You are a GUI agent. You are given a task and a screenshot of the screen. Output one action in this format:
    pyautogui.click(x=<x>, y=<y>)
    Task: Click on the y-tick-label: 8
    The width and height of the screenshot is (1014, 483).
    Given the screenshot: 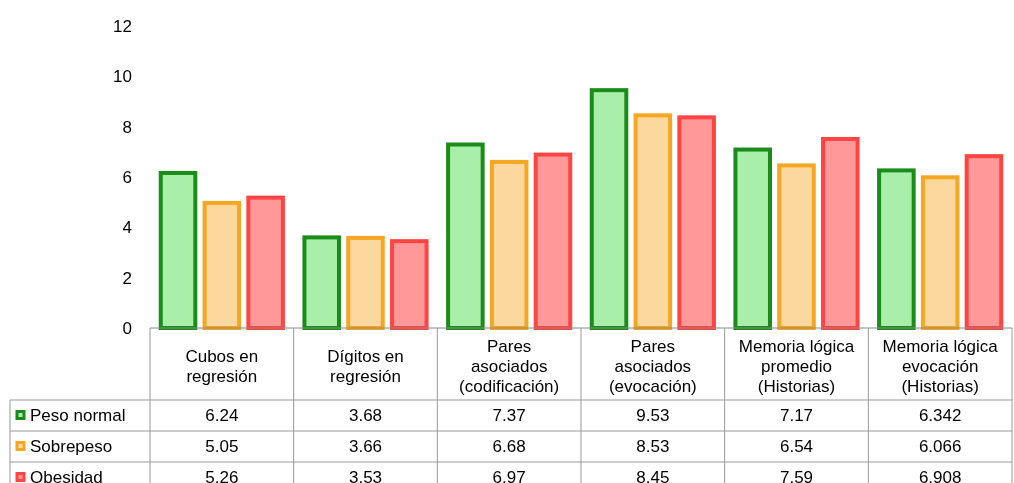 What is the action you would take?
    pyautogui.click(x=127, y=127)
    